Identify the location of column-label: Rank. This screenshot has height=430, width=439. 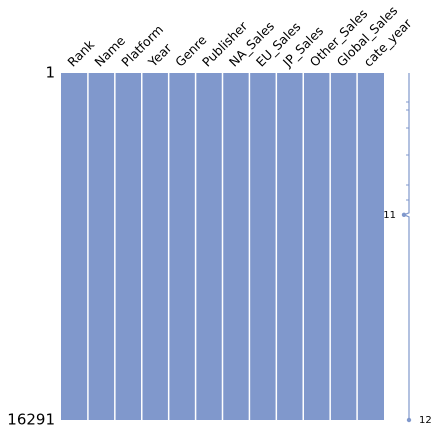
(80, 52).